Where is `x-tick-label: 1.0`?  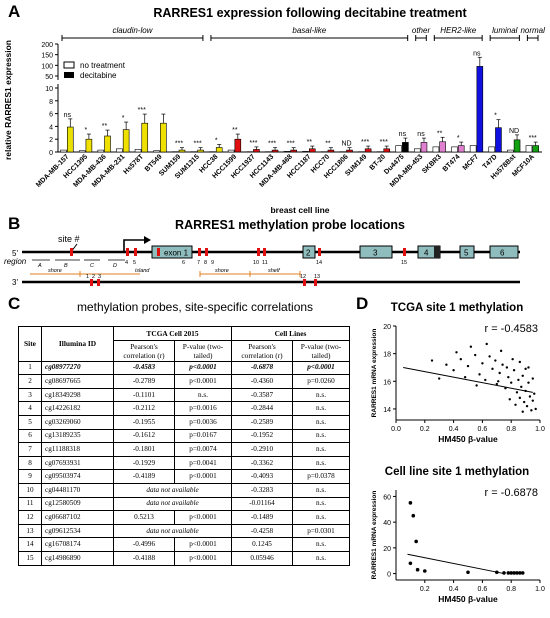
x-tick-label: 1.0 is located at coordinates (540, 589).